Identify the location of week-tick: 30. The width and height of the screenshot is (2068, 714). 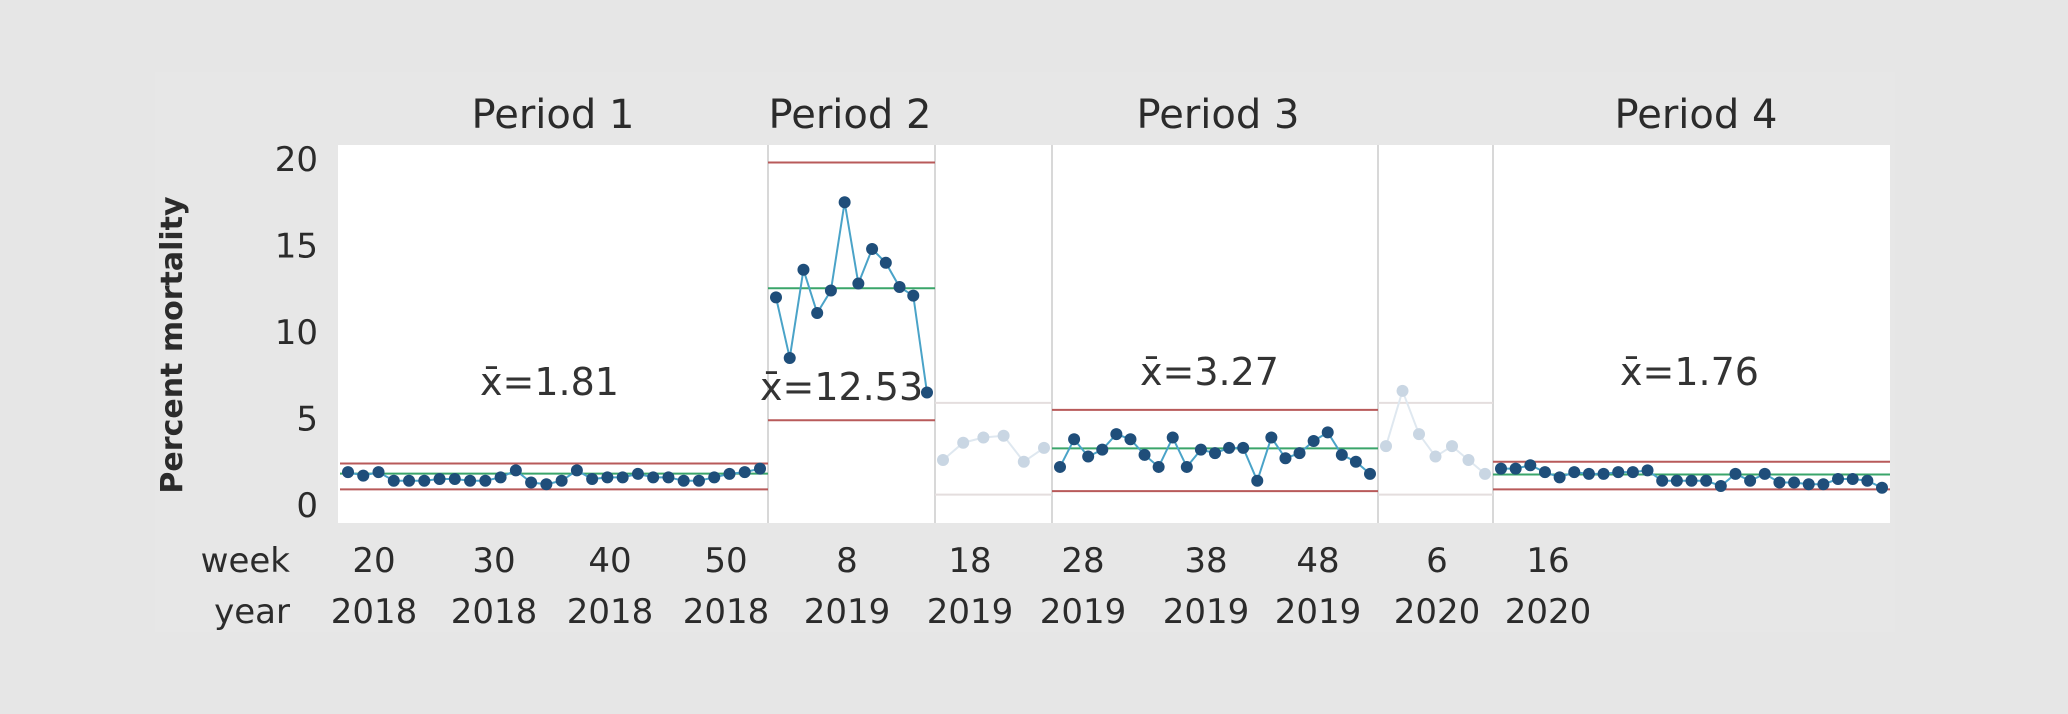
(493, 561).